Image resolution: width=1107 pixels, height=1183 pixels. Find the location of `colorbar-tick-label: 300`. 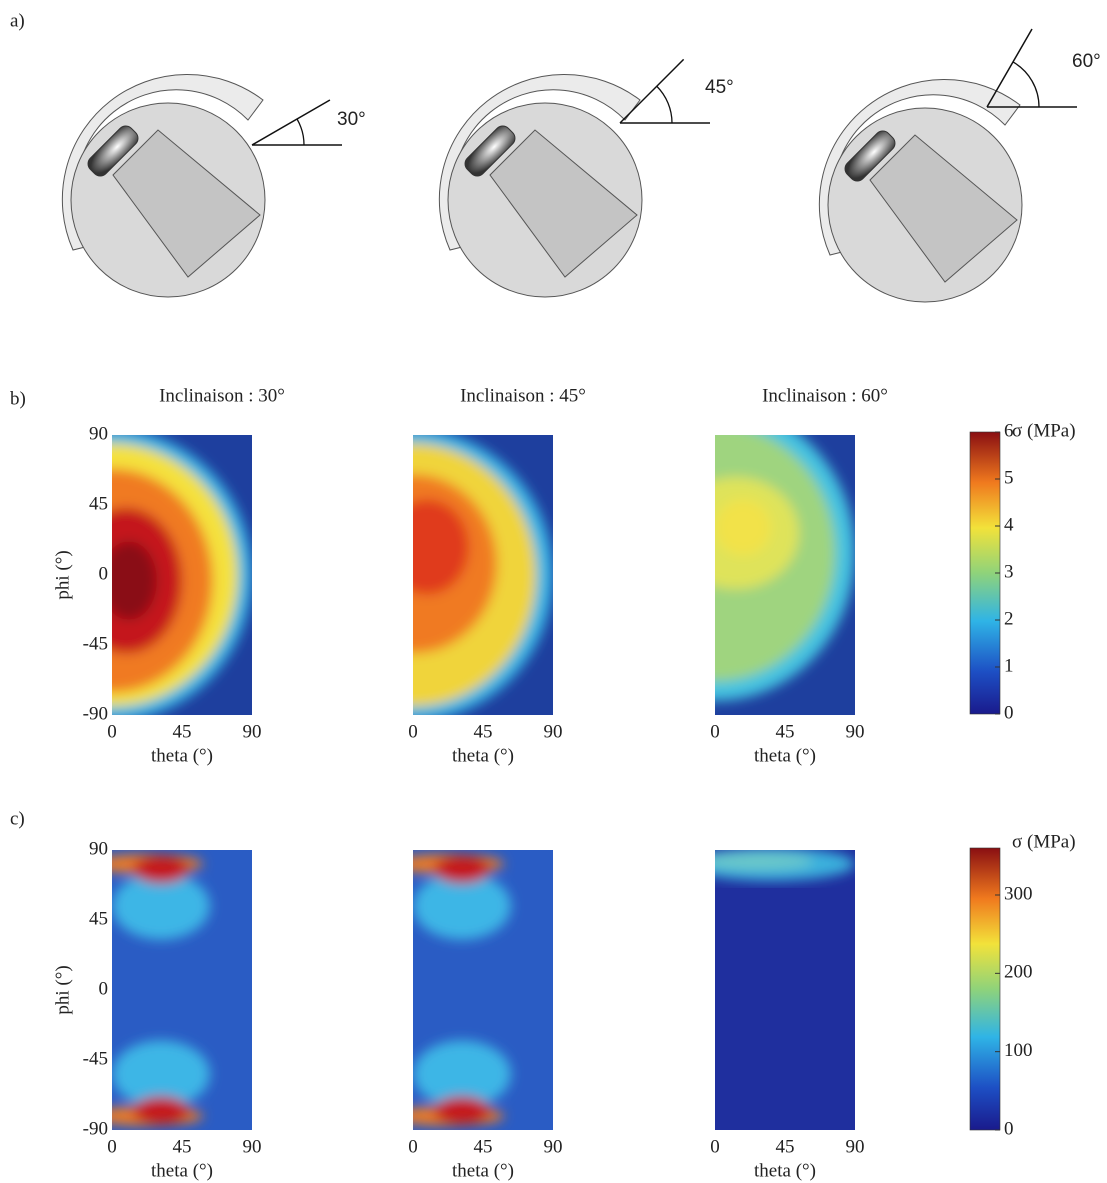

colorbar-tick-label: 300 is located at coordinates (1018, 893).